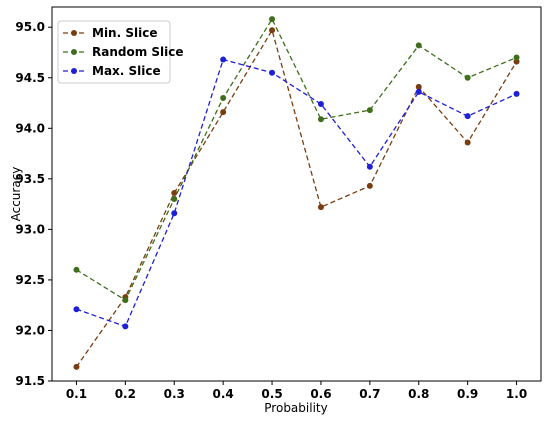 This screenshot has height=423, width=550. I want to click on legend: Min. Slice Random Slice Max. Slice, so click(120, 52).